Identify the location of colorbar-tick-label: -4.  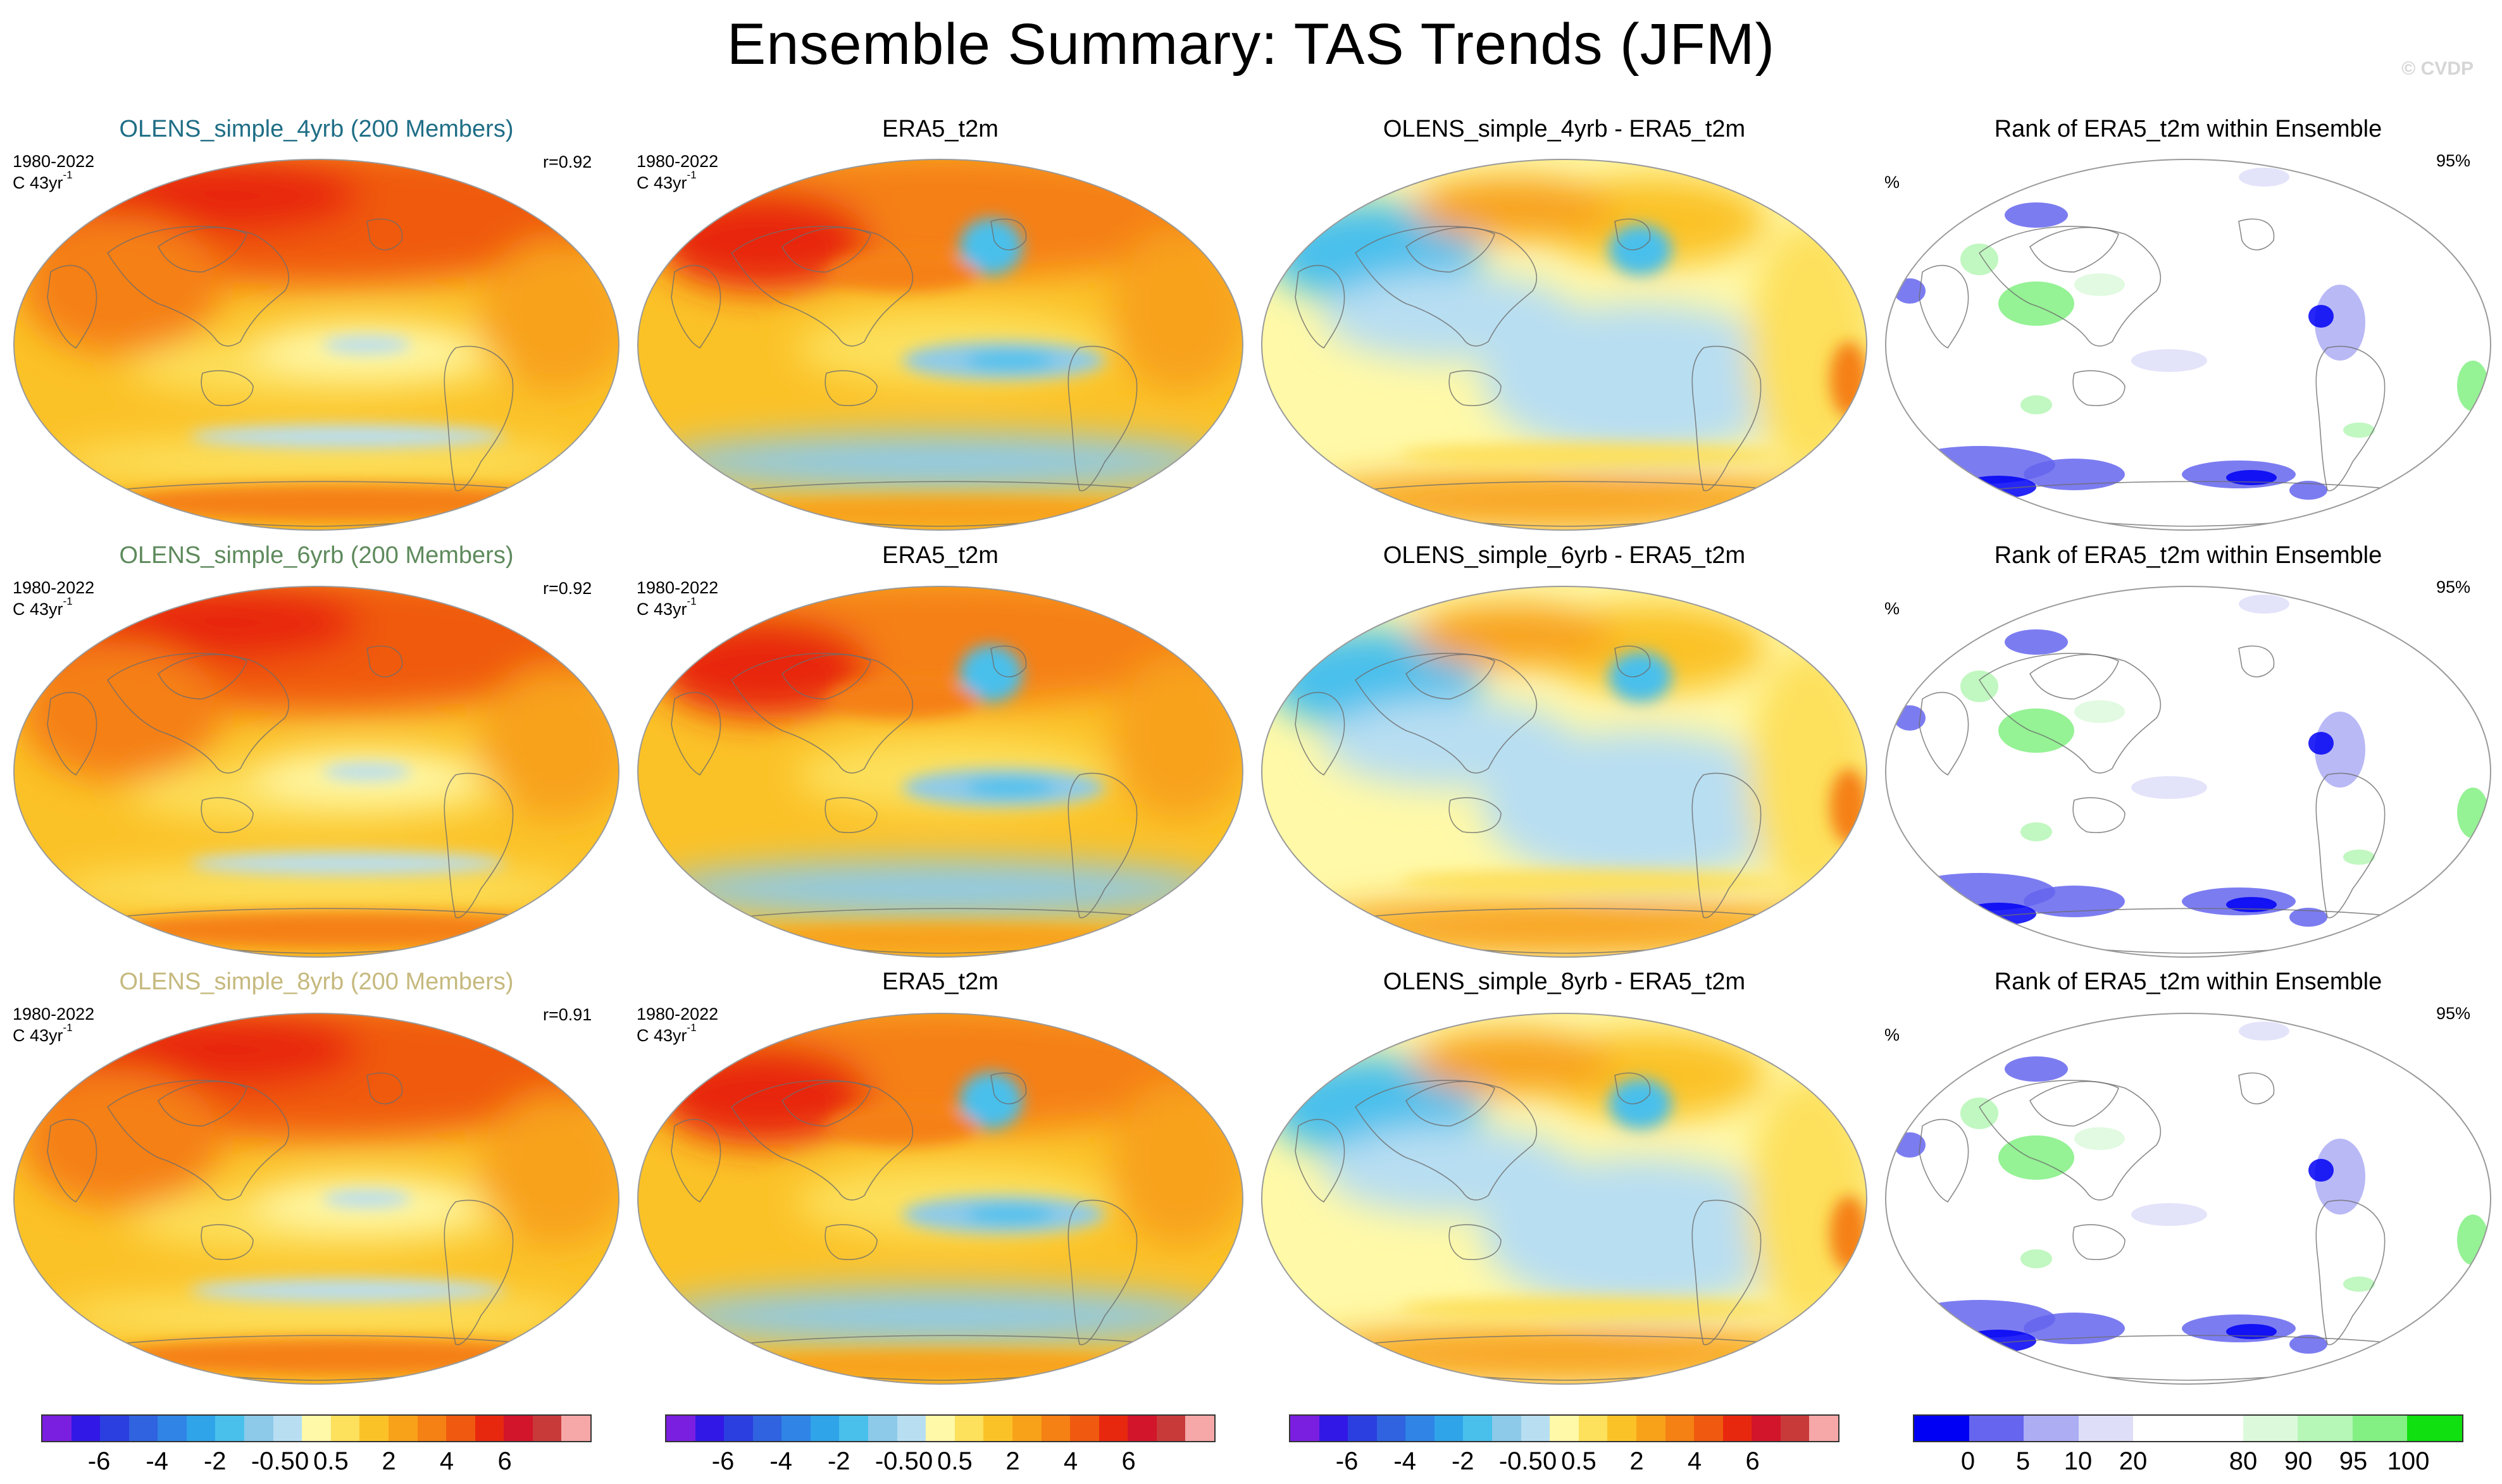
(780, 1461).